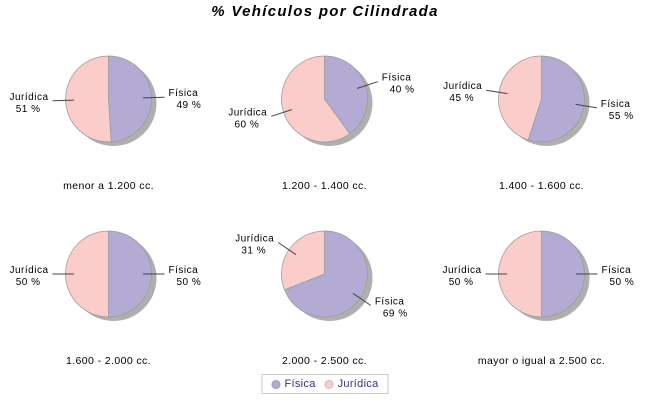 The image size is (650, 400). I want to click on pie-slice-juridica, so click(88, 99).